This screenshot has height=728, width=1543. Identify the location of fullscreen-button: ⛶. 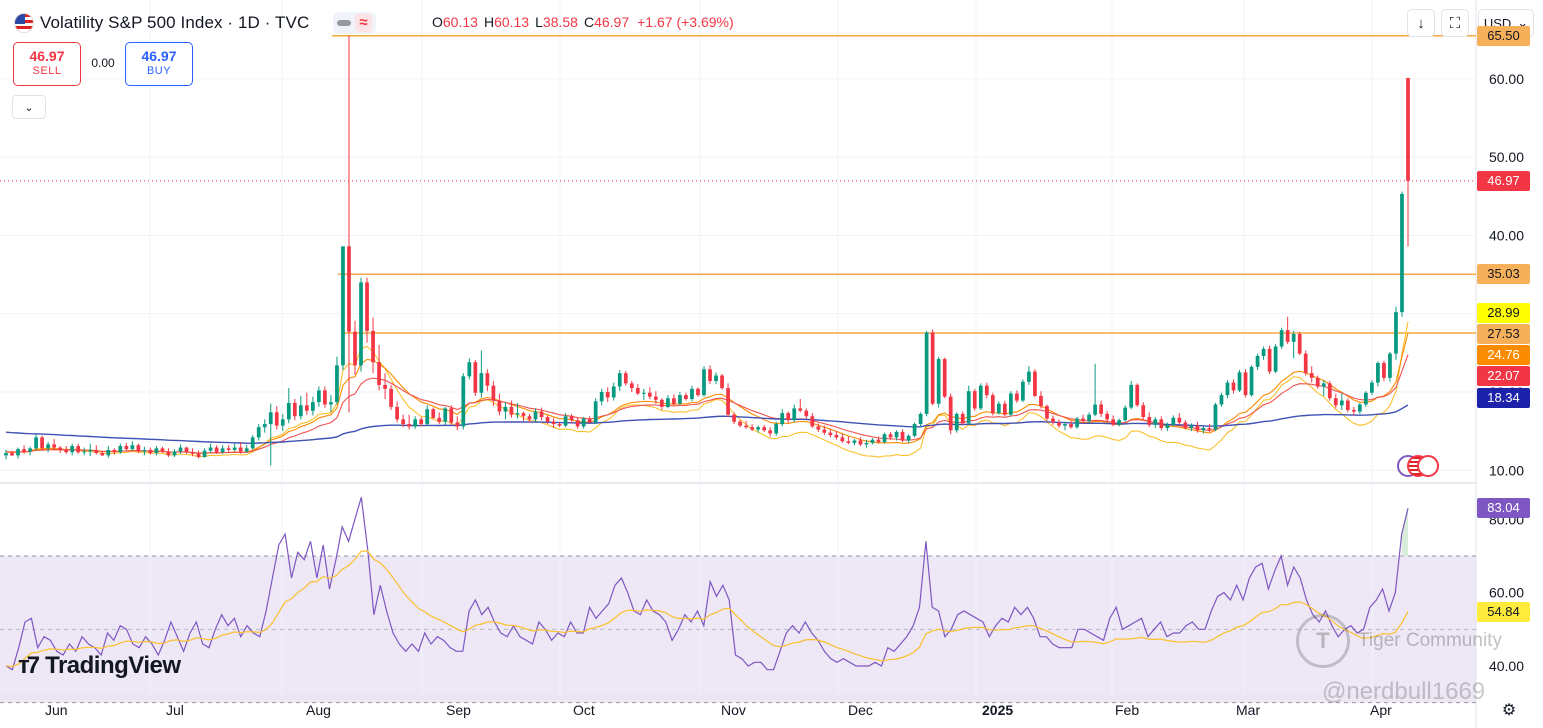
(1455, 23).